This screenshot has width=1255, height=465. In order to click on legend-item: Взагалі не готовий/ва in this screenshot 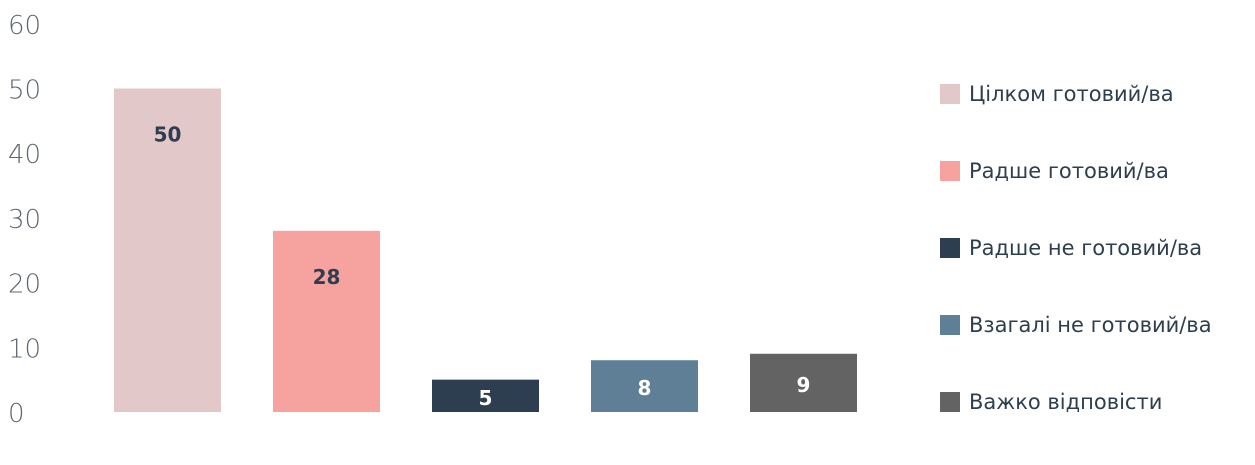, I will do `click(1095, 325)`.